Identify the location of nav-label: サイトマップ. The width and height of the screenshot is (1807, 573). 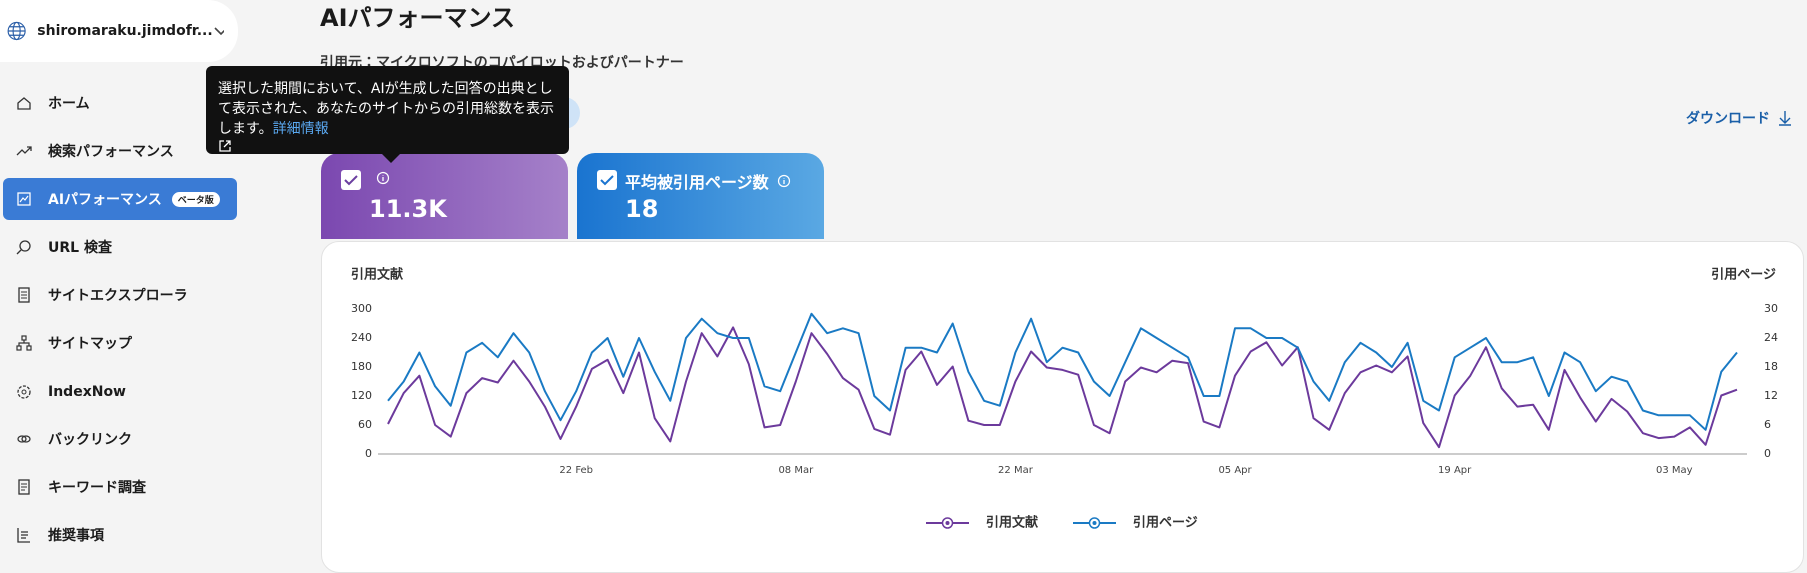
(90, 344).